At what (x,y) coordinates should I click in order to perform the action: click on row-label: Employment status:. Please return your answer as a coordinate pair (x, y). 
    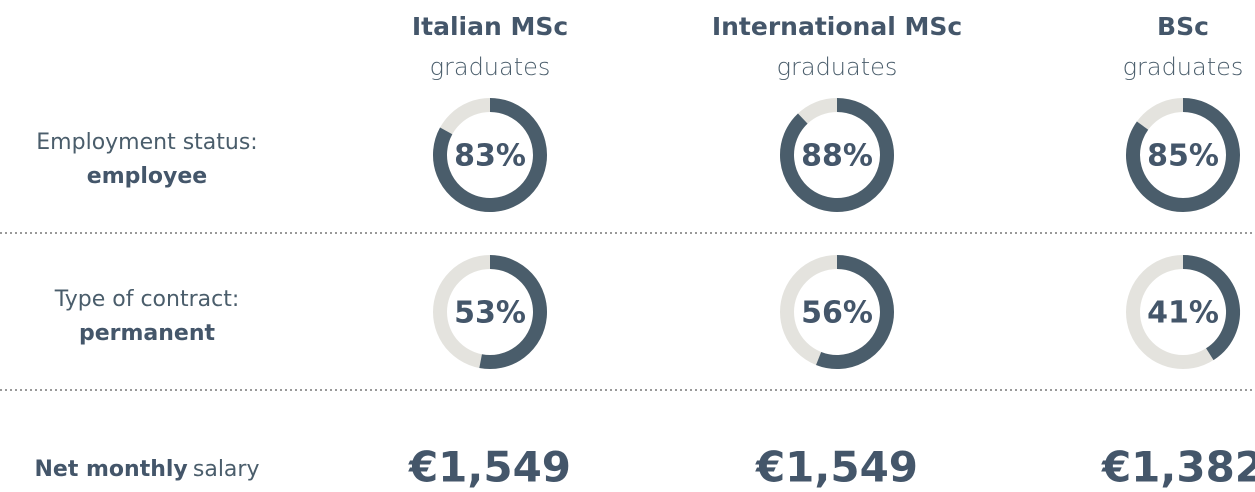
    Looking at the image, I should click on (146, 142).